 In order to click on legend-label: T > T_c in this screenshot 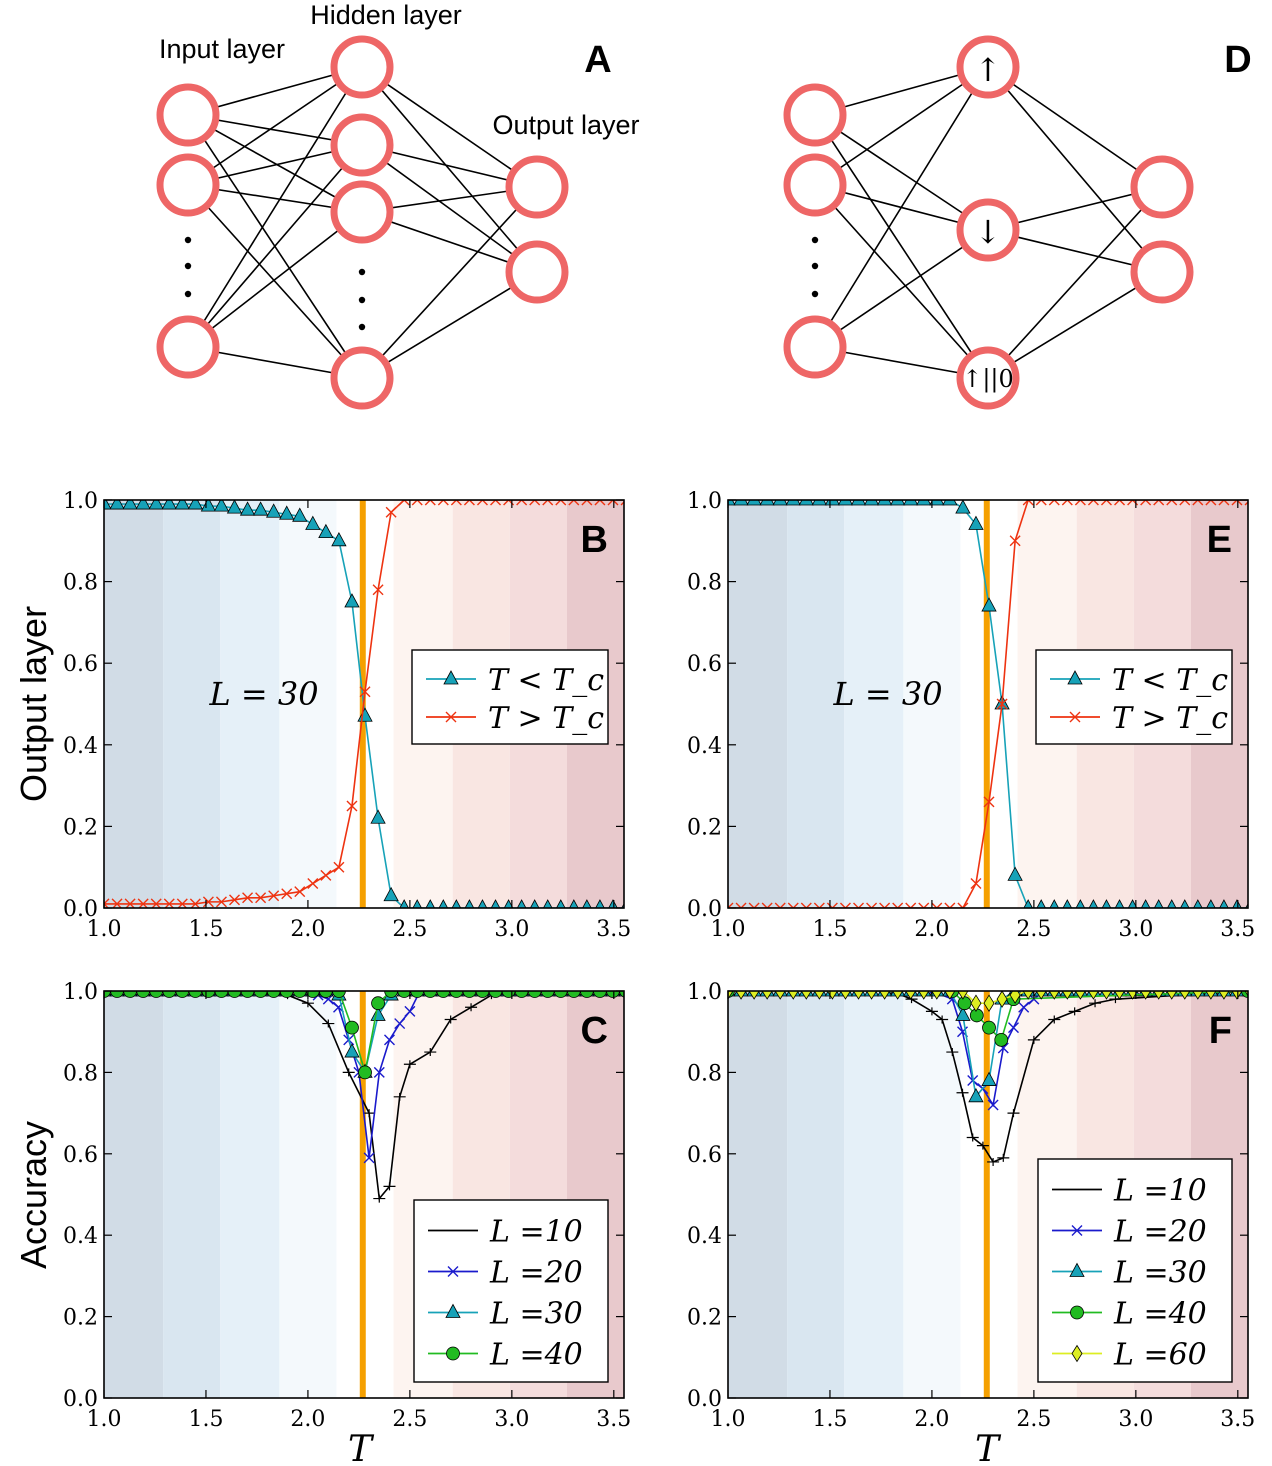, I will do `click(546, 718)`.